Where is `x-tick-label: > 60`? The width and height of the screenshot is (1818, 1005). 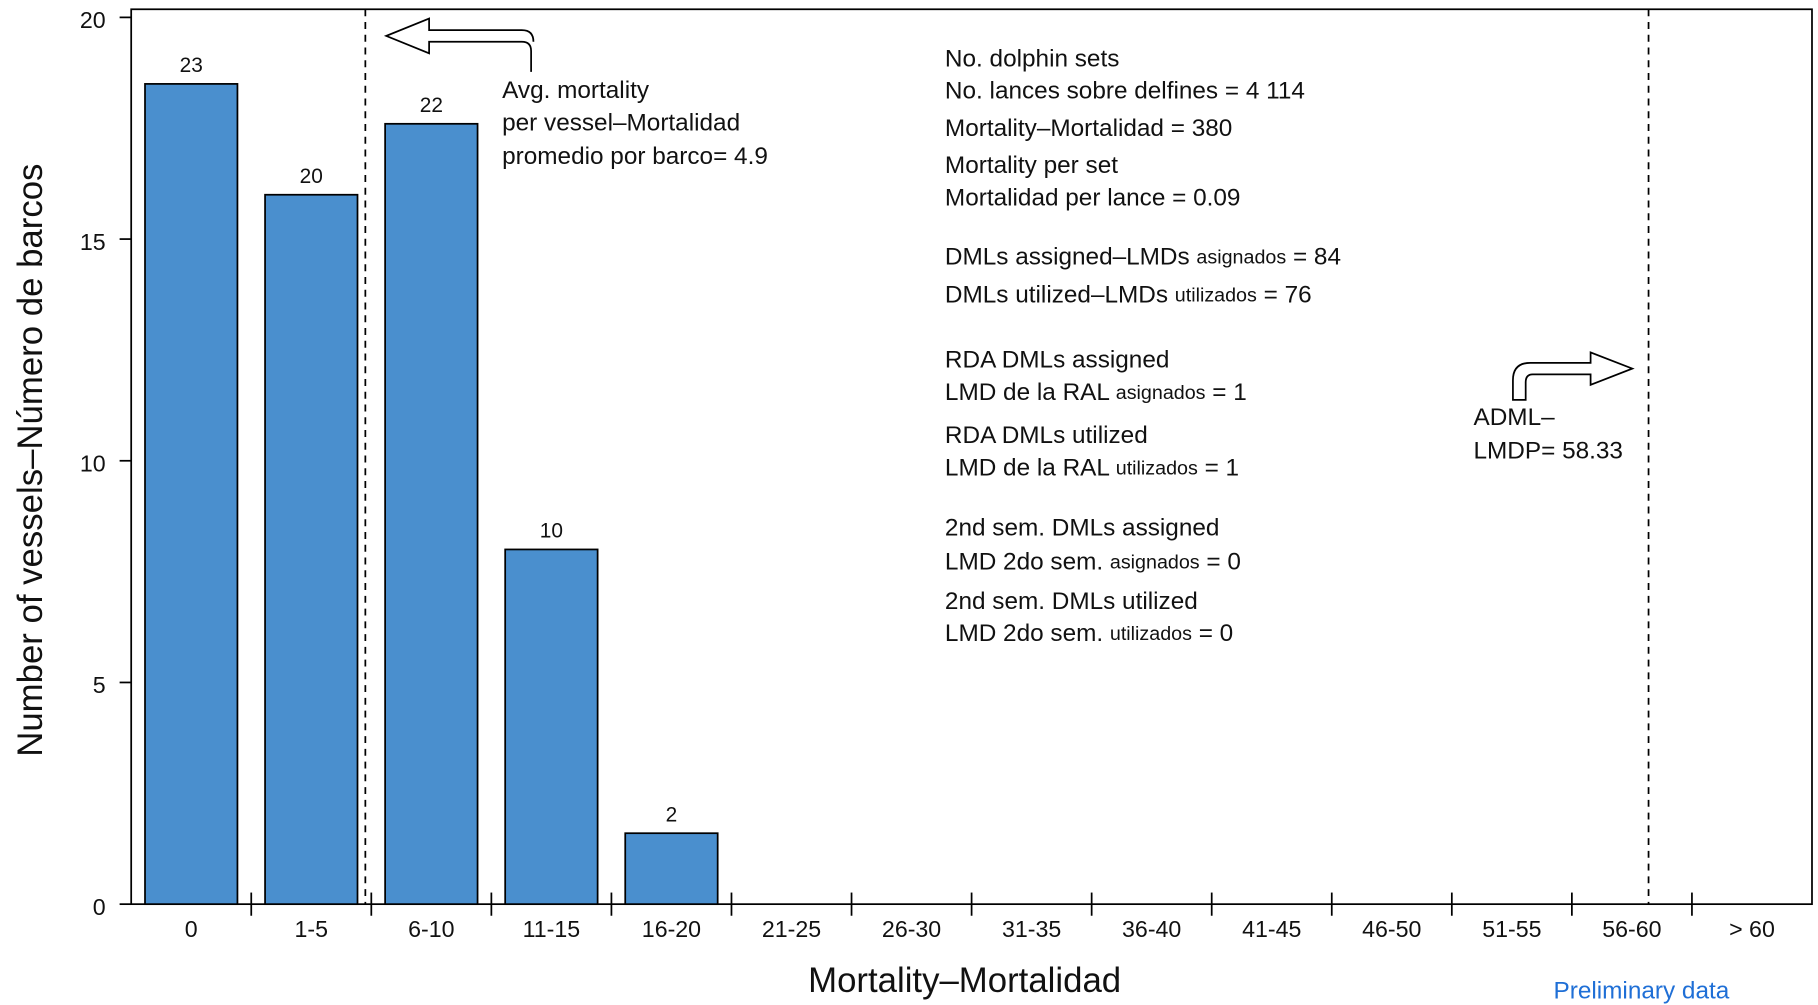
x-tick-label: > 60 is located at coordinates (1752, 929).